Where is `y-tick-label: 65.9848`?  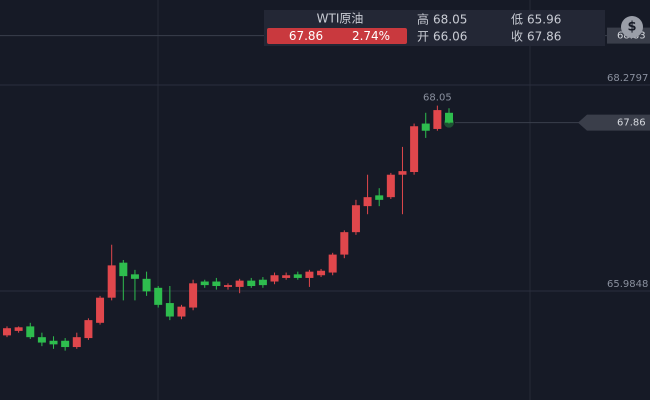 y-tick-label: 65.9848 is located at coordinates (627, 284).